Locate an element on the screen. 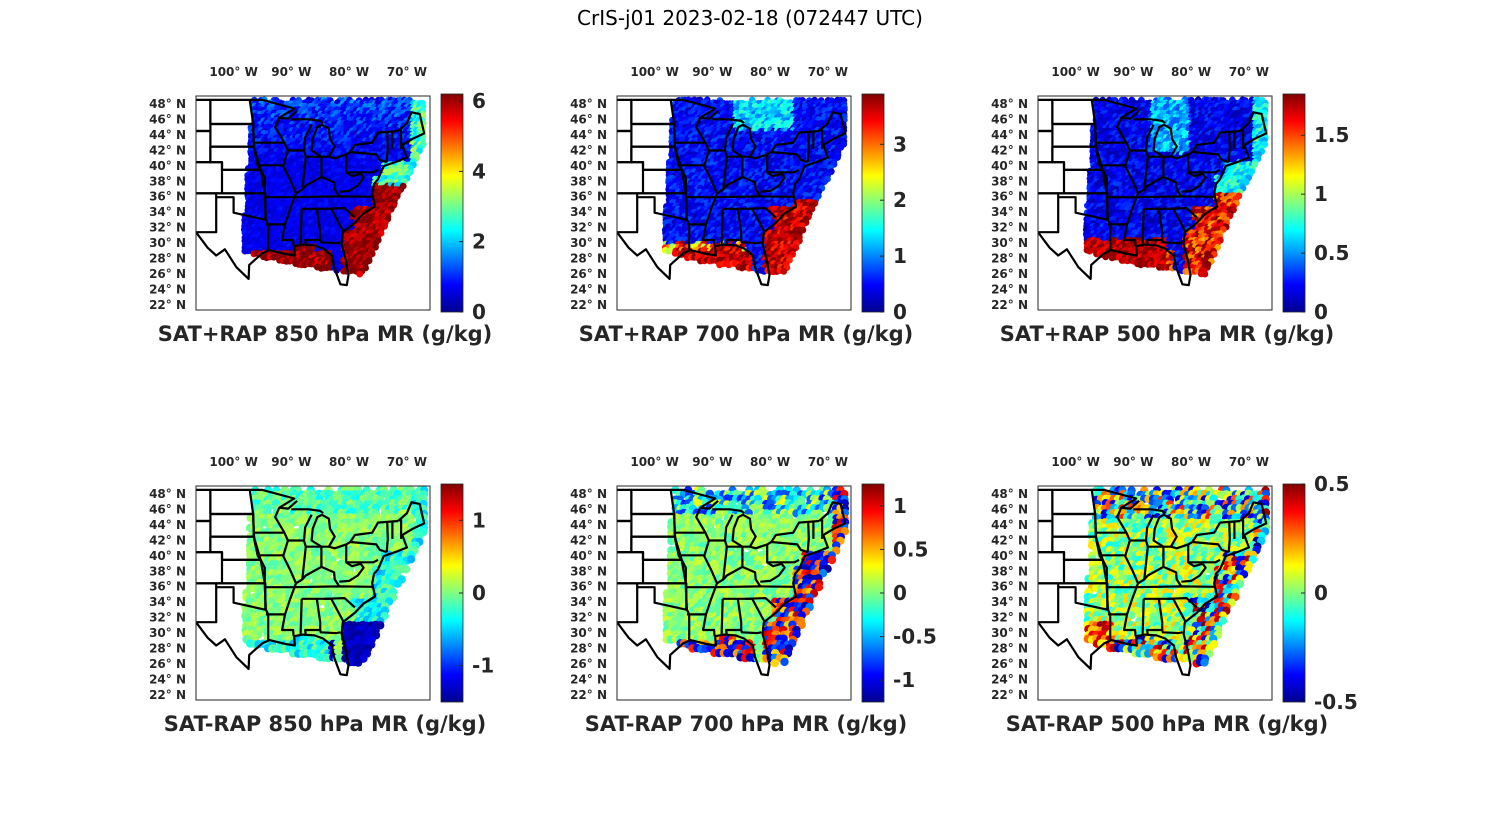  panel-title: SAT+RAP 850 hPa MR (g/kg) is located at coordinates (325, 334).